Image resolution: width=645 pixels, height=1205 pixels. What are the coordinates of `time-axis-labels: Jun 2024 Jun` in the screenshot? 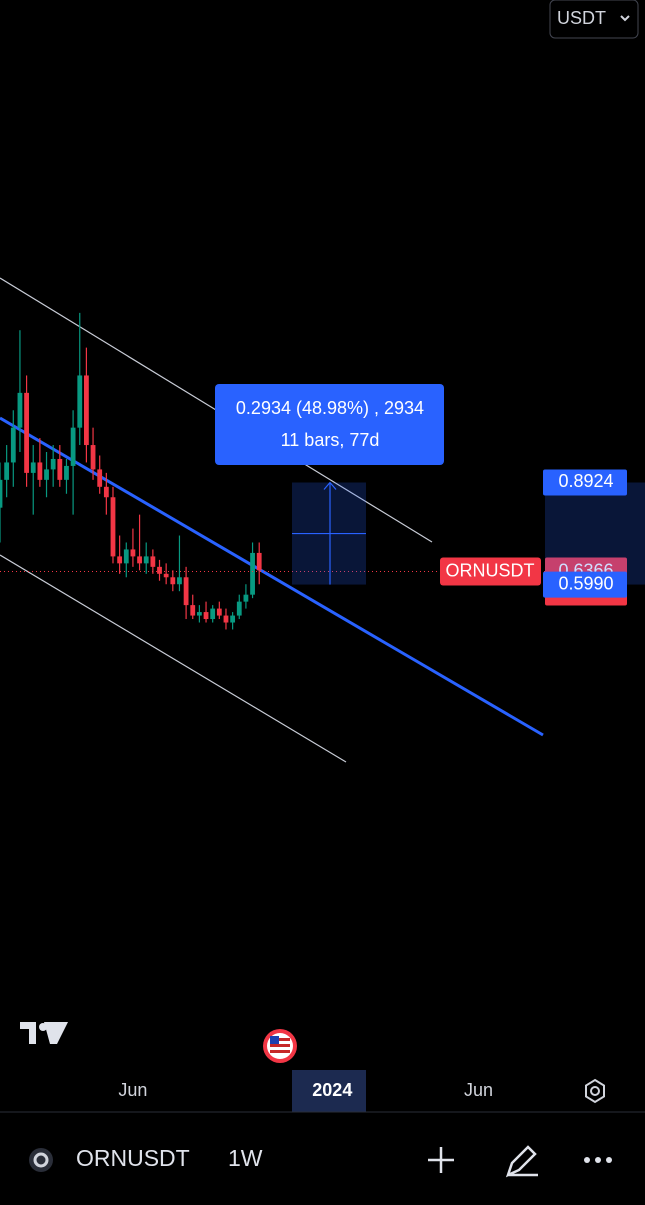 It's located at (305, 1091).